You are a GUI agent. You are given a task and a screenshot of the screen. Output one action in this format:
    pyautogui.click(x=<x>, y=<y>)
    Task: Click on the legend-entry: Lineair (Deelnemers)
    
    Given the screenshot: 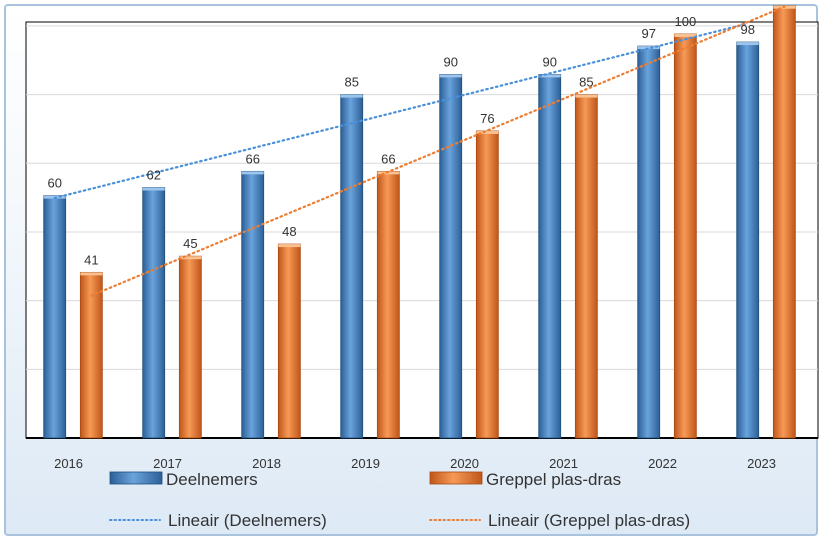 What is the action you would take?
    pyautogui.click(x=247, y=520)
    